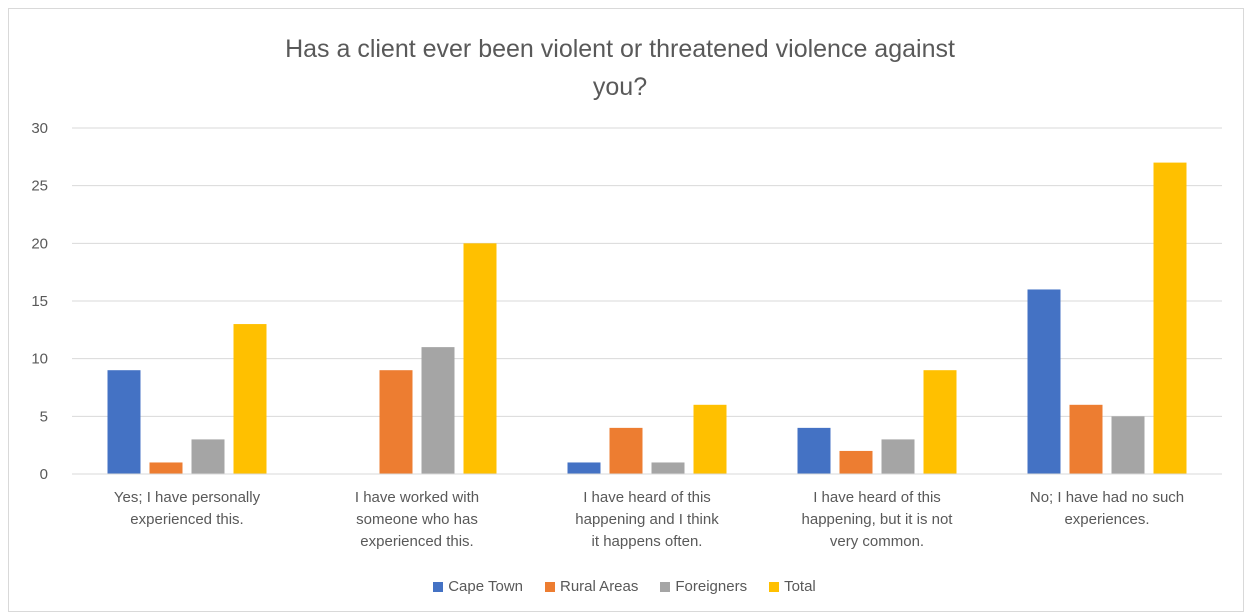  What do you see at coordinates (599, 586) in the screenshot?
I see `legend-label: Rural Areas` at bounding box center [599, 586].